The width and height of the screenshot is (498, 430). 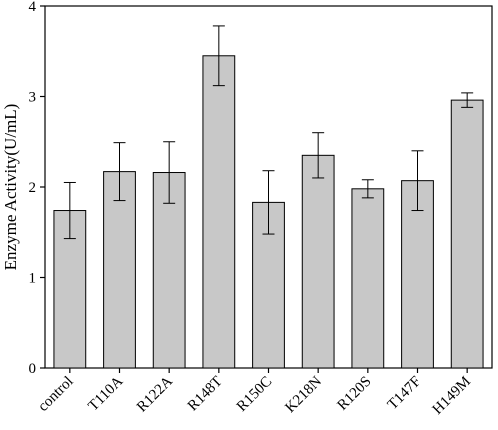 What do you see at coordinates (452, 396) in the screenshot?
I see `x-tick-label: H149M` at bounding box center [452, 396].